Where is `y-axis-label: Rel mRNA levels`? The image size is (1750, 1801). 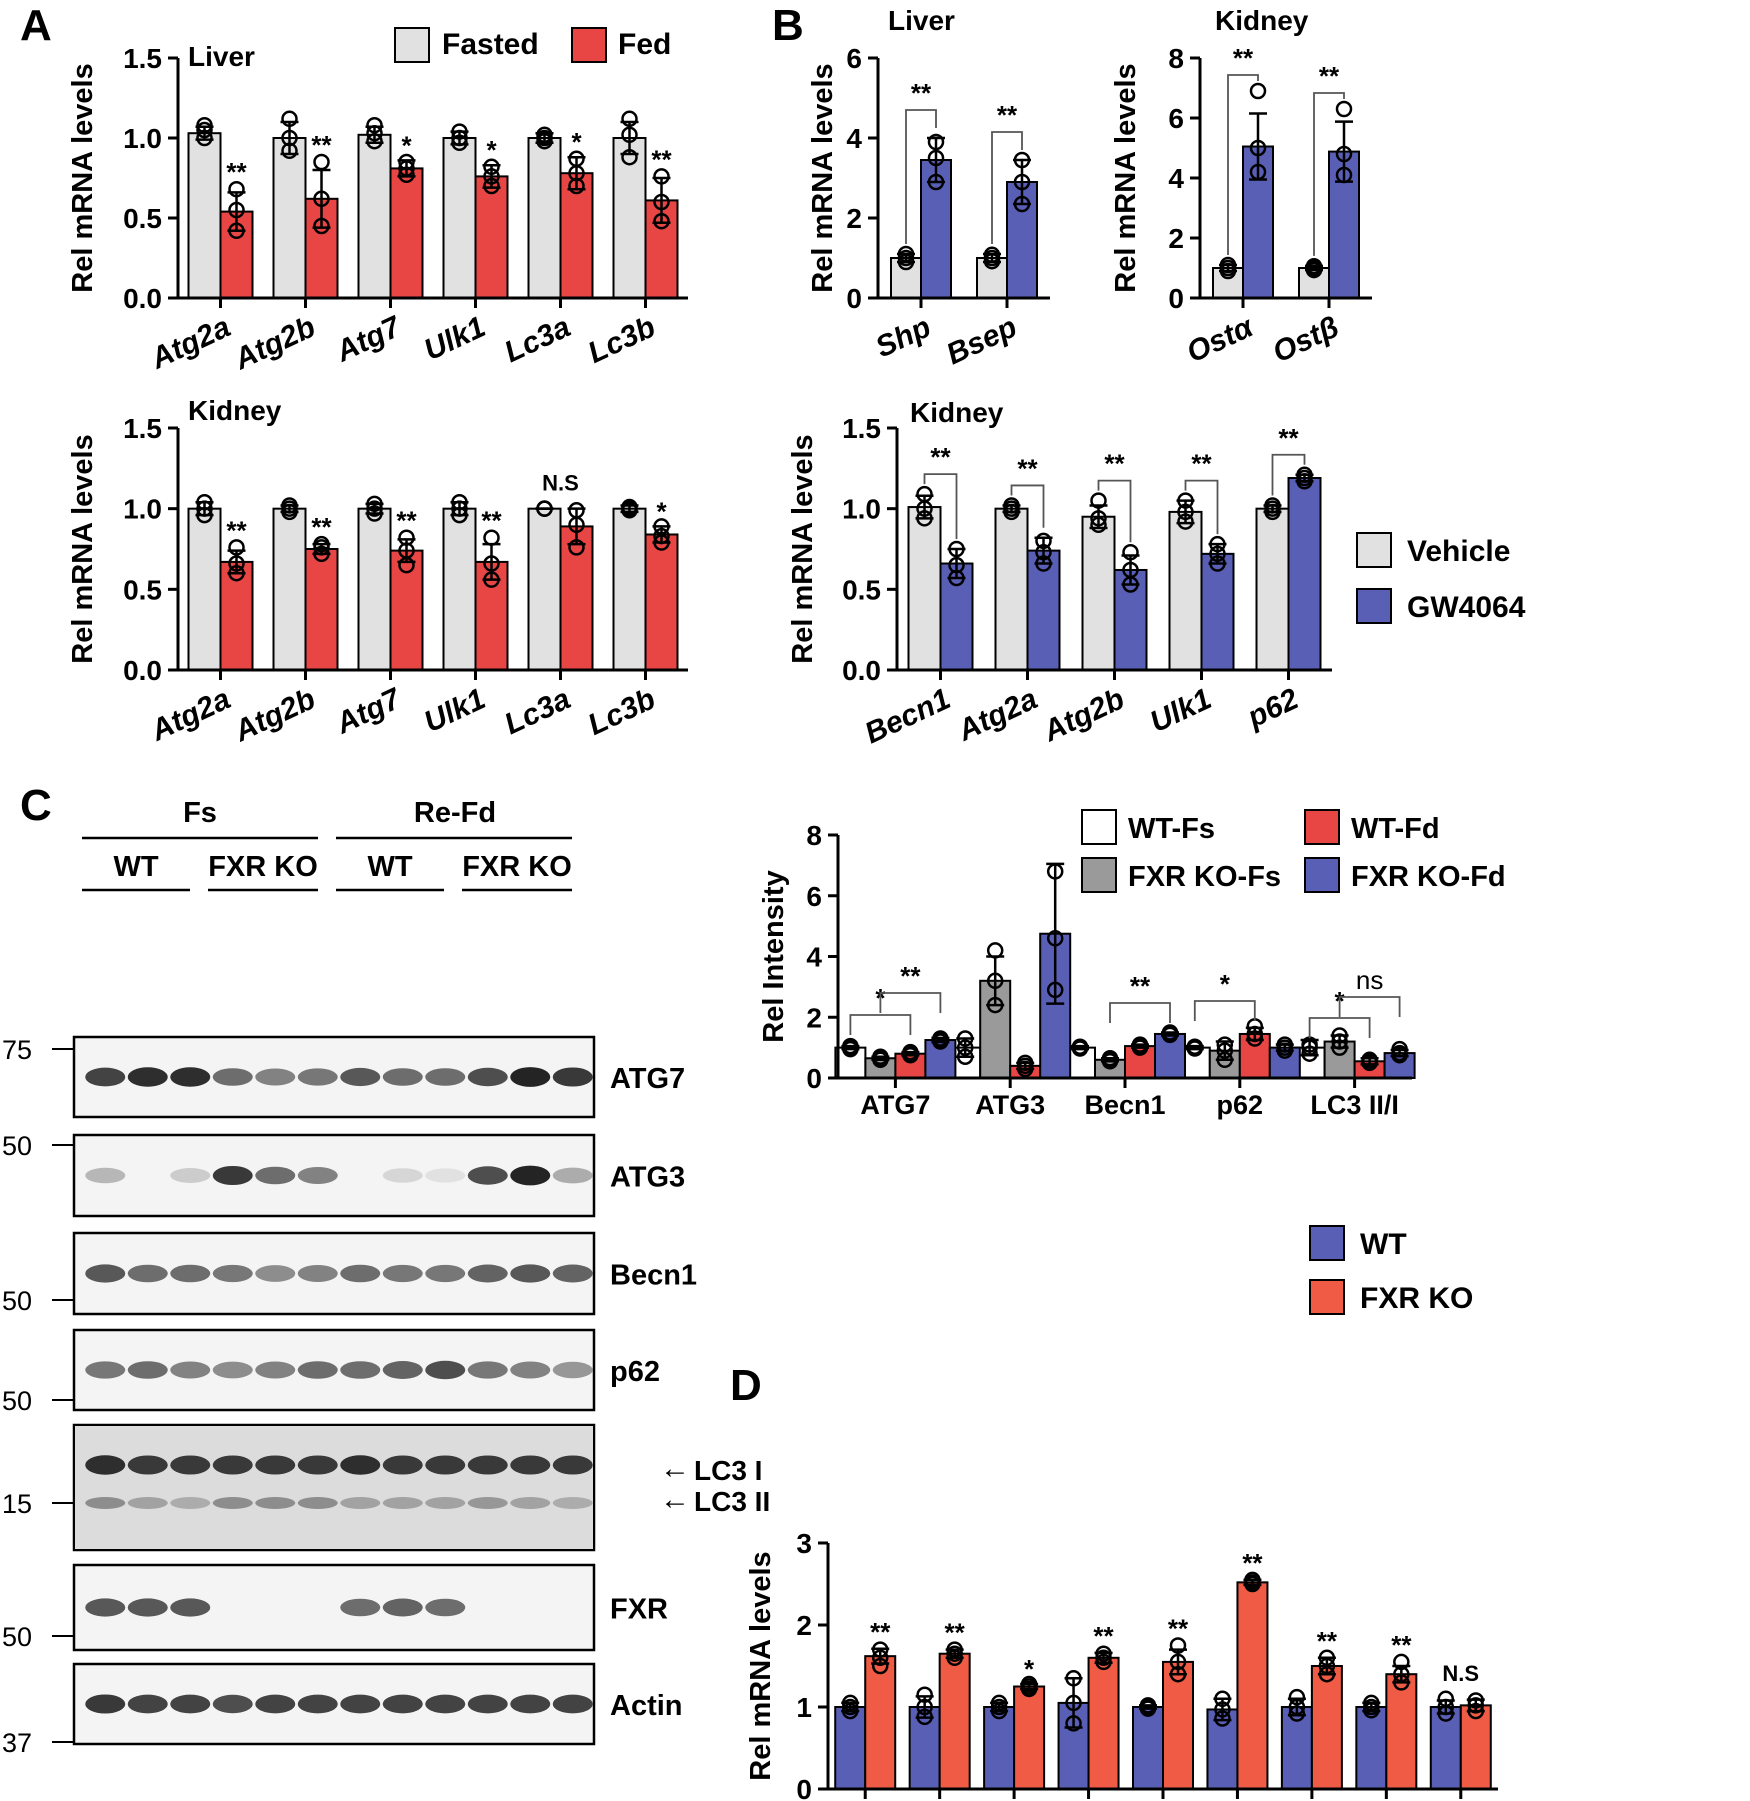 y-axis-label: Rel mRNA levels is located at coordinates (823, 177).